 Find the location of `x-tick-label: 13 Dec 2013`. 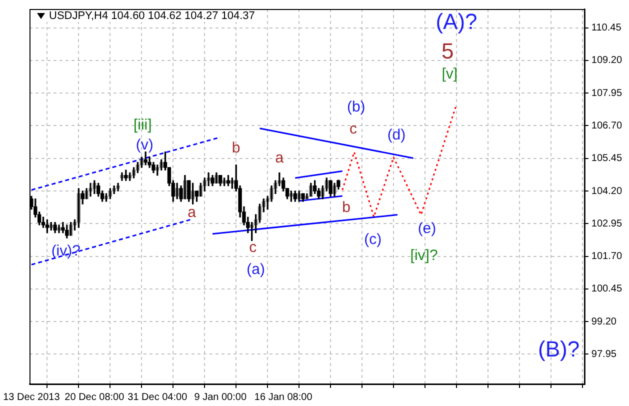

x-tick-label: 13 Dec 2013 is located at coordinates (31, 397).